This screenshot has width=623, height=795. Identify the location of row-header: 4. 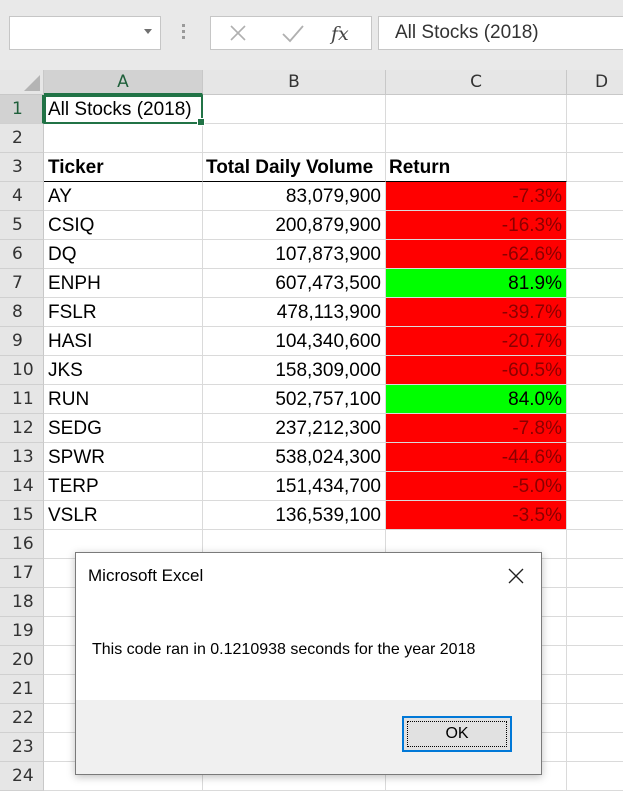
(22, 196).